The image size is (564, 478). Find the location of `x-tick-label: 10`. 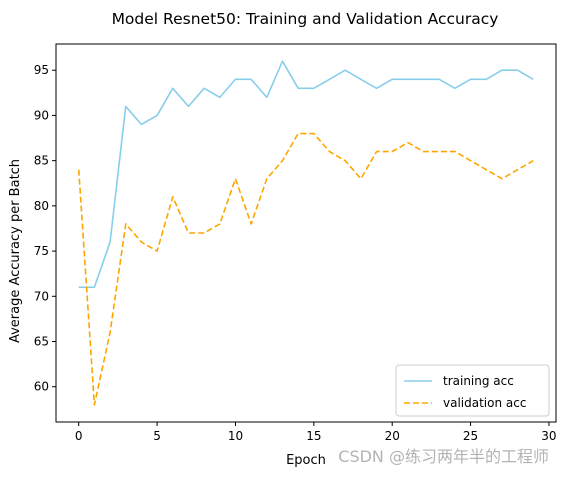

x-tick-label: 10 is located at coordinates (235, 436).